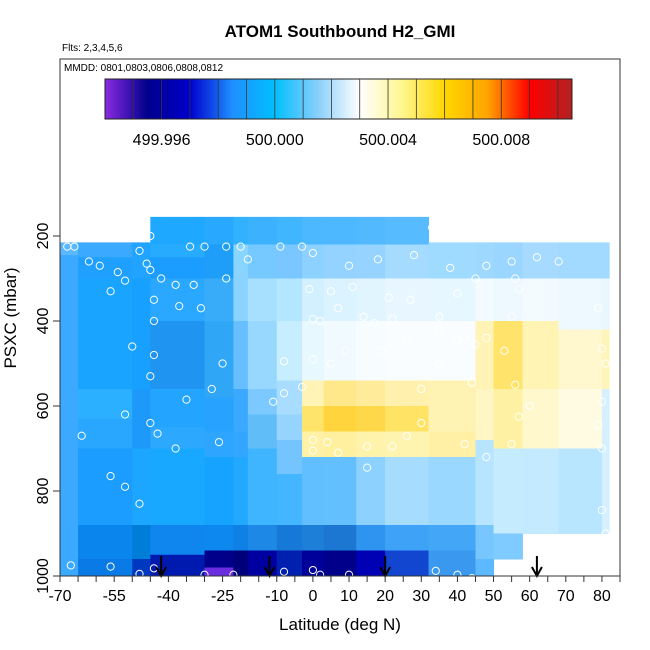  Describe the element at coordinates (530, 596) in the screenshot. I see `x-tick-label: 60` at that location.